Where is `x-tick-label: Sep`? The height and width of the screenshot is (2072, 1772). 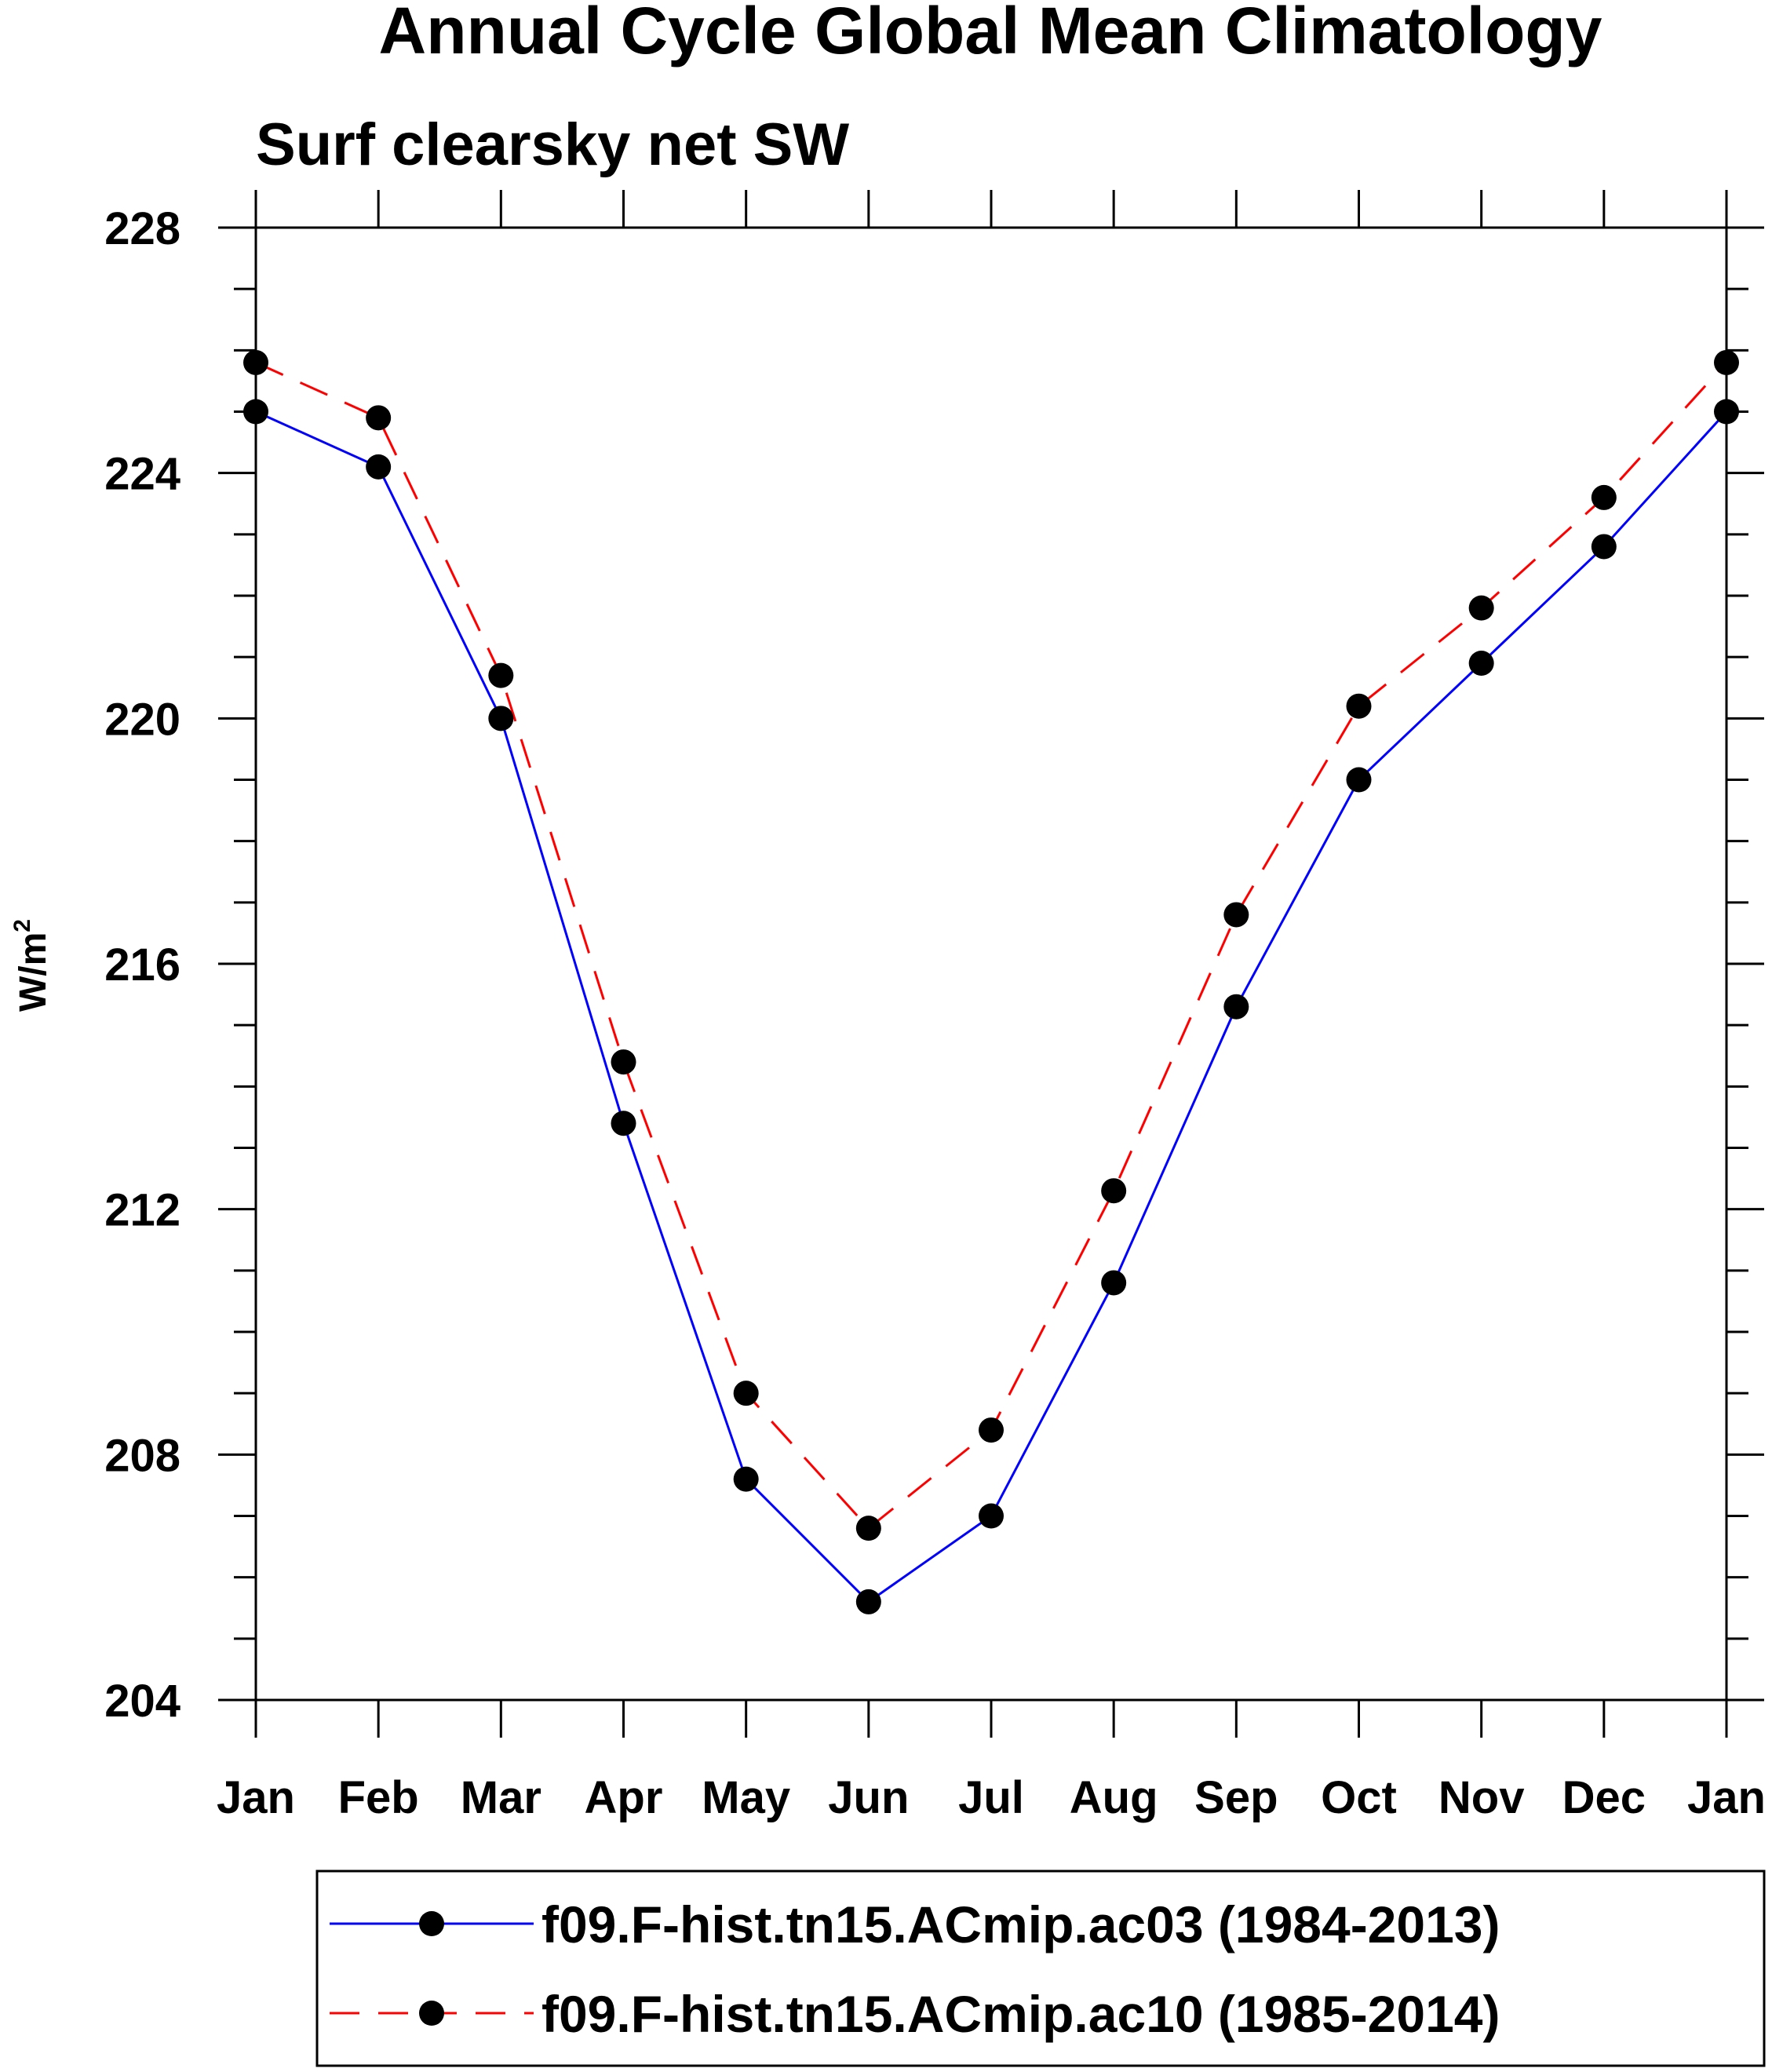
x-tick-label: Sep is located at coordinates (1236, 1797).